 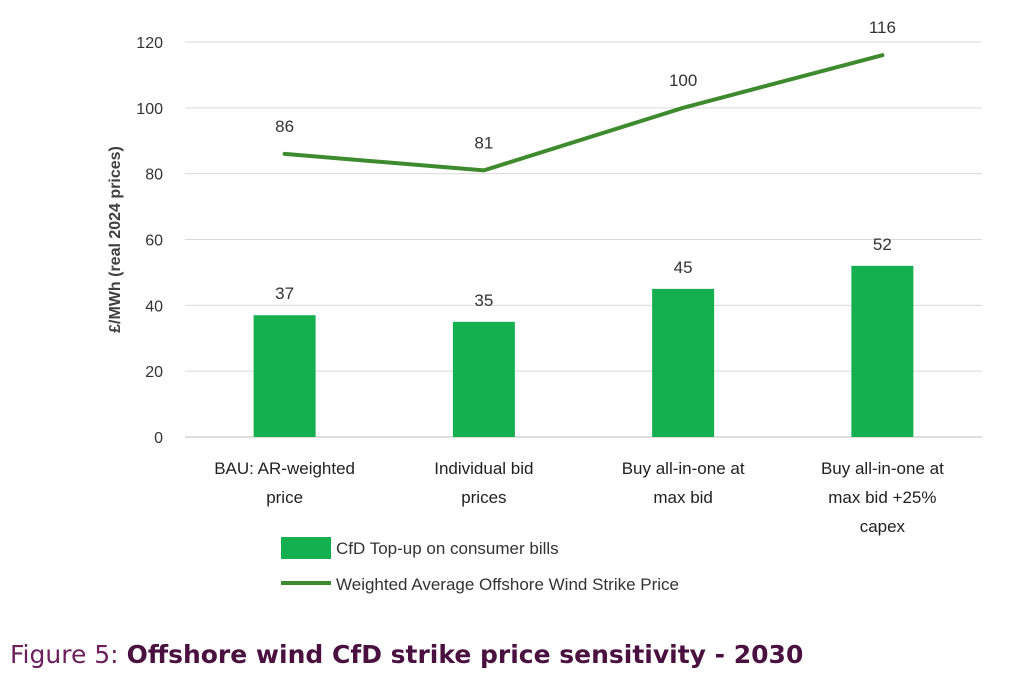 What do you see at coordinates (149, 43) in the screenshot?
I see `y-tick-label: 120` at bounding box center [149, 43].